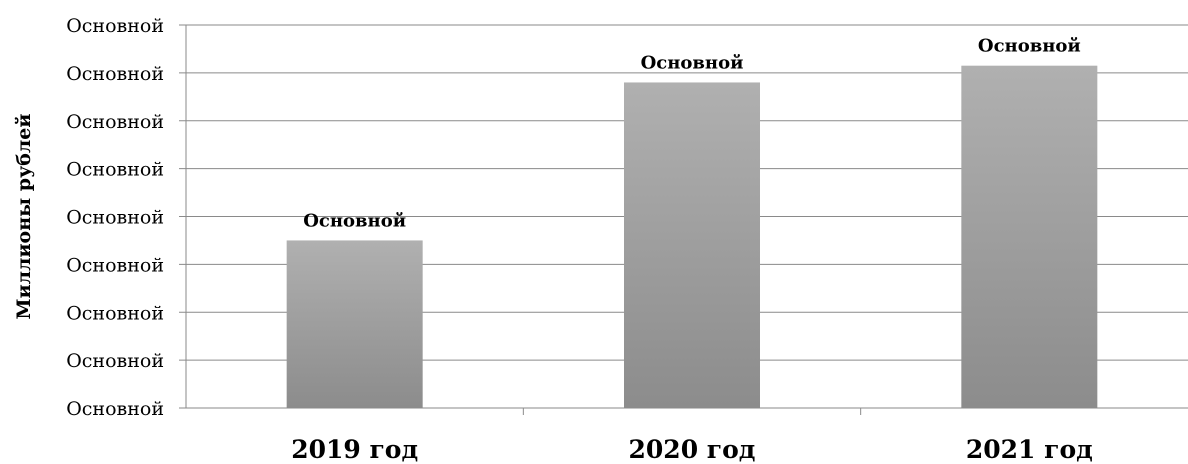 The width and height of the screenshot is (1188, 464). I want to click on x-tick-label: 2020 год, so click(692, 449).